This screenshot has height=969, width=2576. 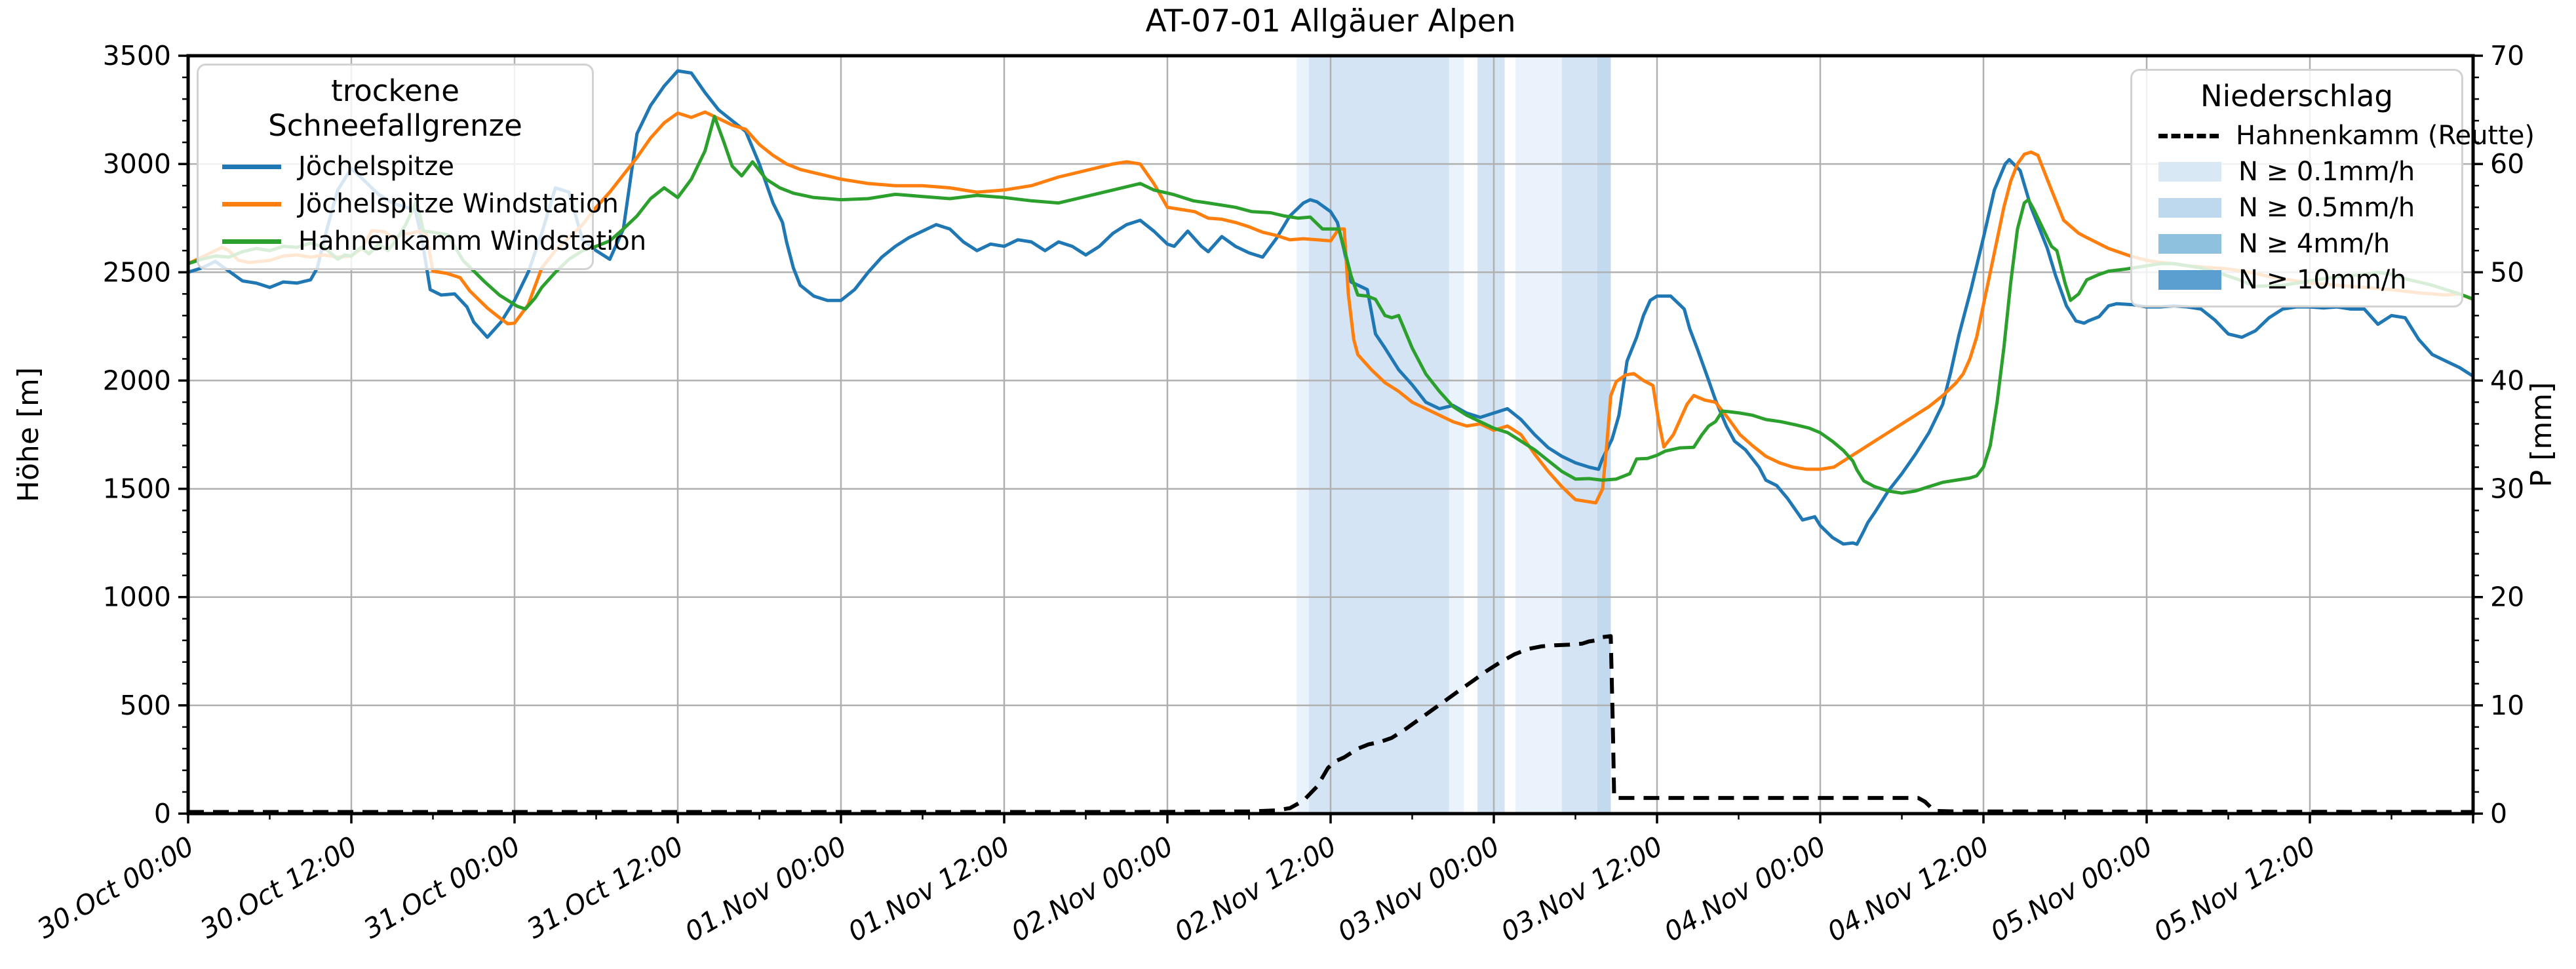 What do you see at coordinates (137, 55) in the screenshot?
I see `y-left-tick-label: 3500` at bounding box center [137, 55].